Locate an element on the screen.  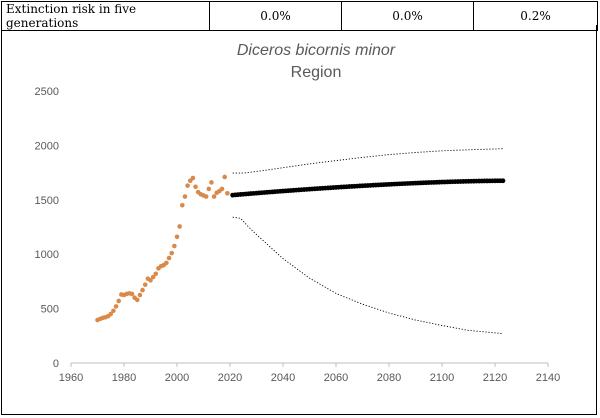
x-tick-label: 2140 is located at coordinates (548, 378).